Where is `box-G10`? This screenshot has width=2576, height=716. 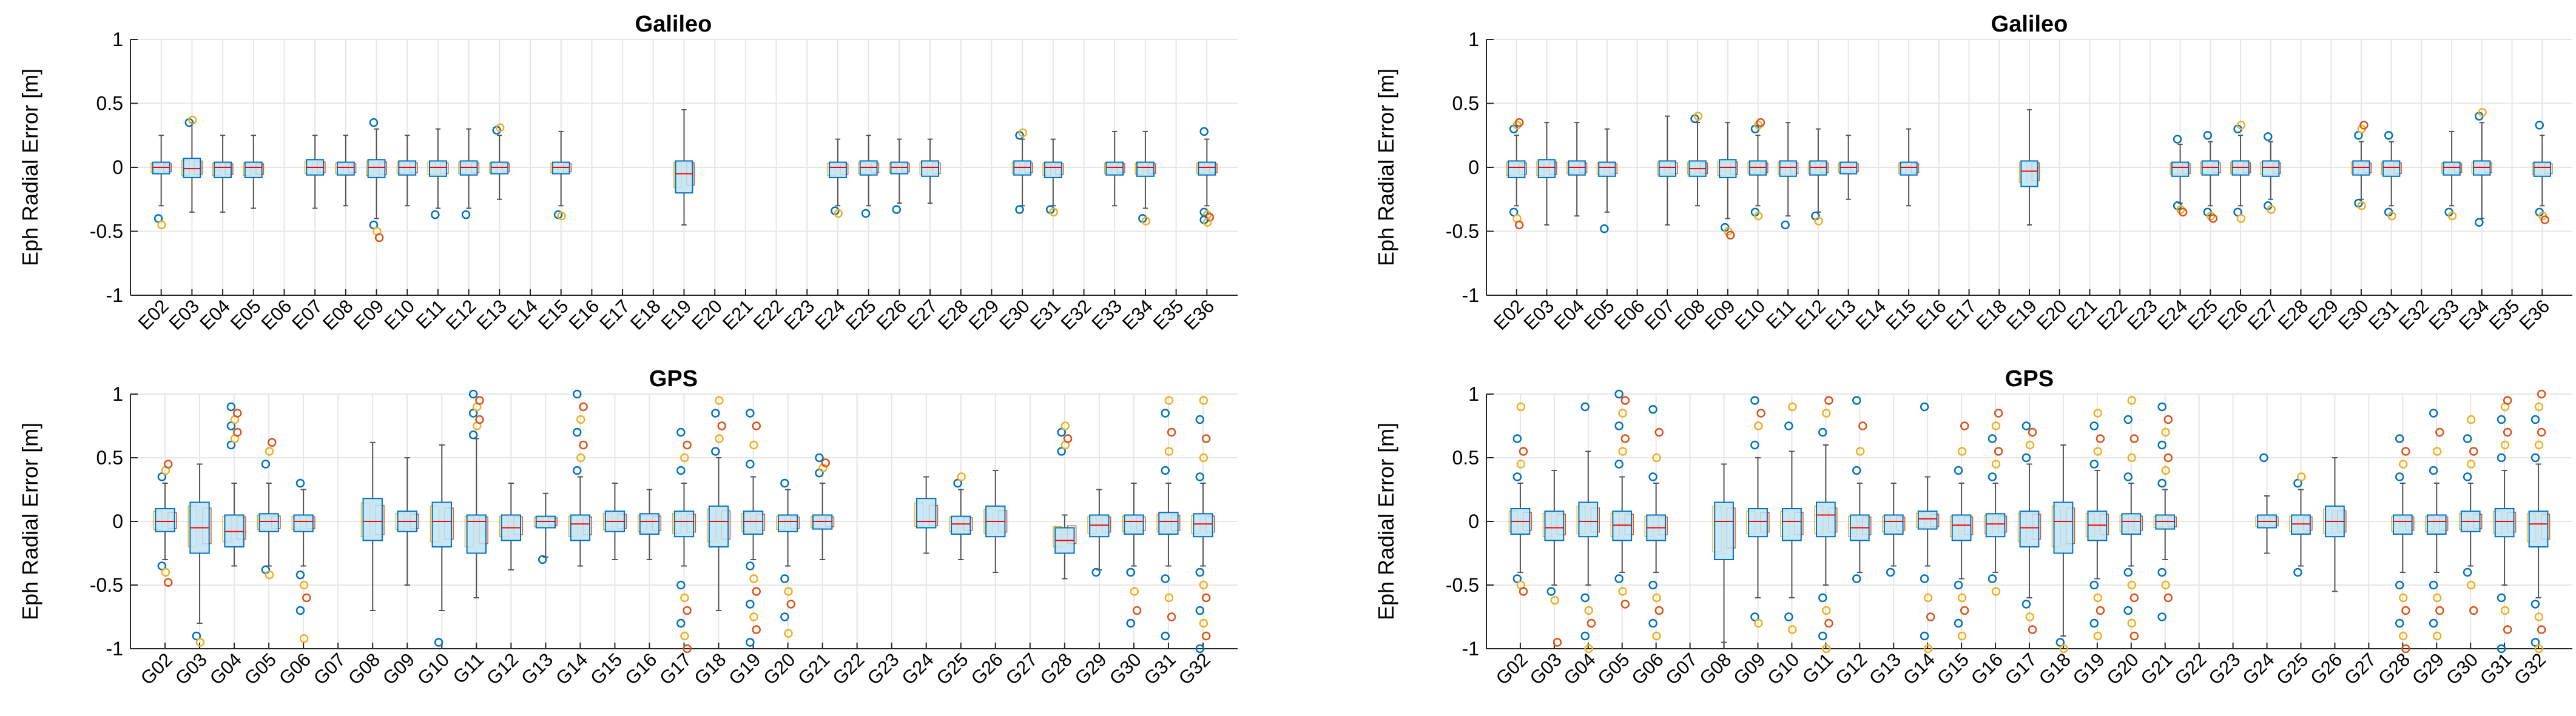
box-G10 is located at coordinates (442, 545).